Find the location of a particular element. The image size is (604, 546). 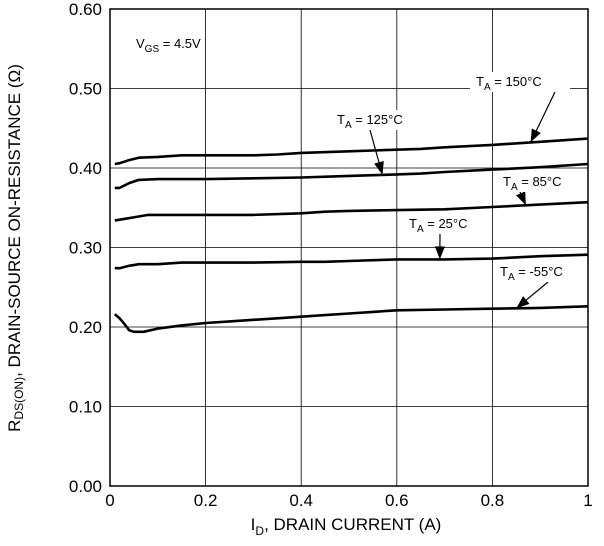

label-125: TA = 125°C is located at coordinates (370, 121).